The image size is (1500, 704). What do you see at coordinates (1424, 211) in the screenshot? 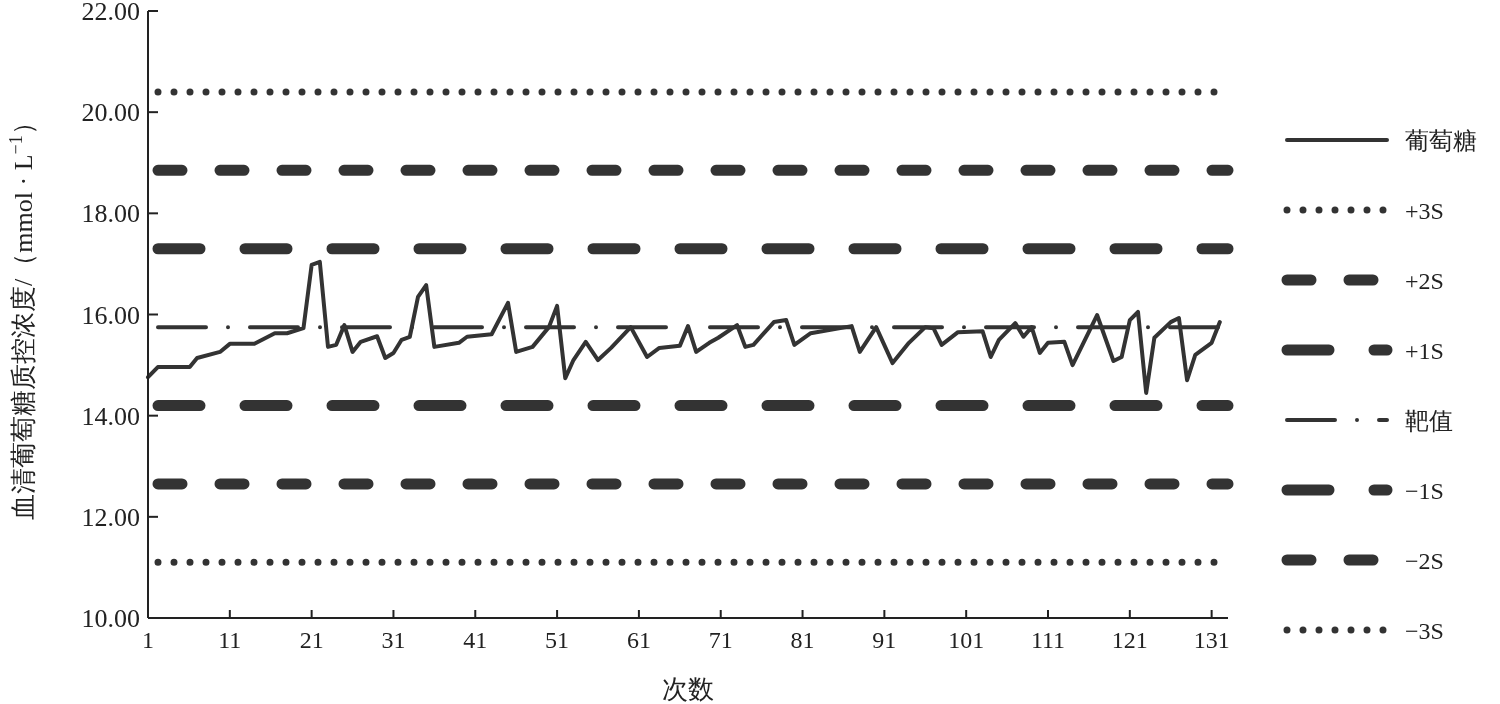
I see `legend-label: +3S` at bounding box center [1424, 211].